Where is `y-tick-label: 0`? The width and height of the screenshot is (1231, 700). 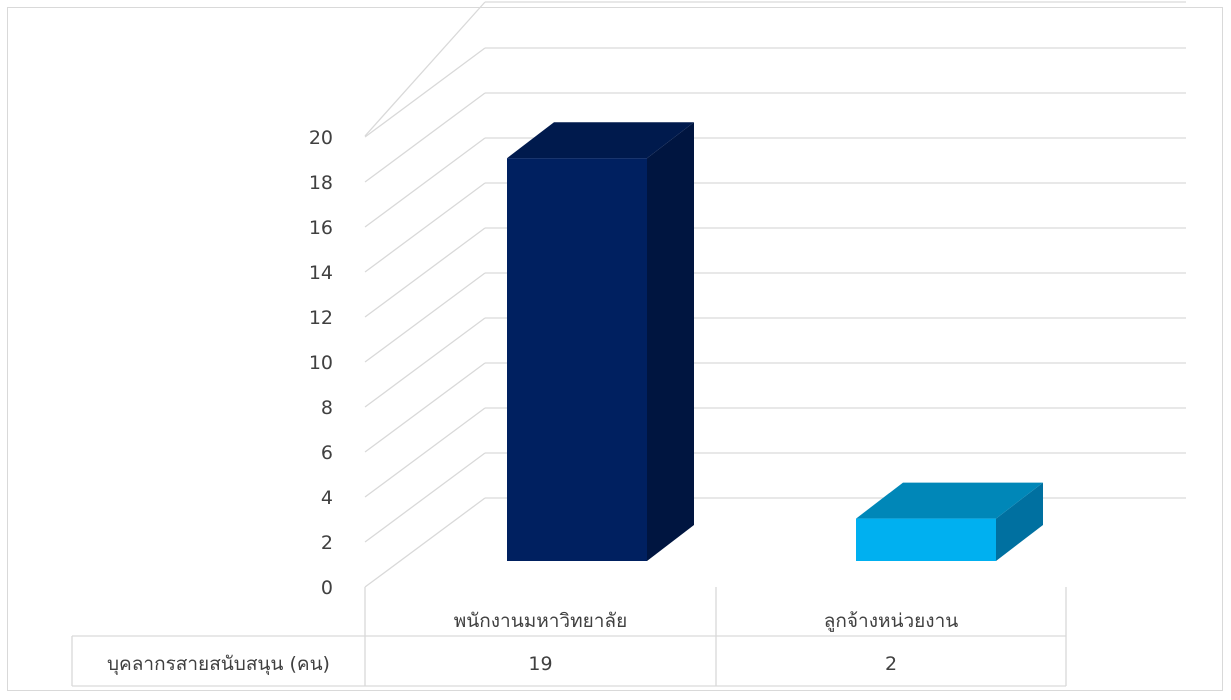
y-tick-label: 0 is located at coordinates (327, 588).